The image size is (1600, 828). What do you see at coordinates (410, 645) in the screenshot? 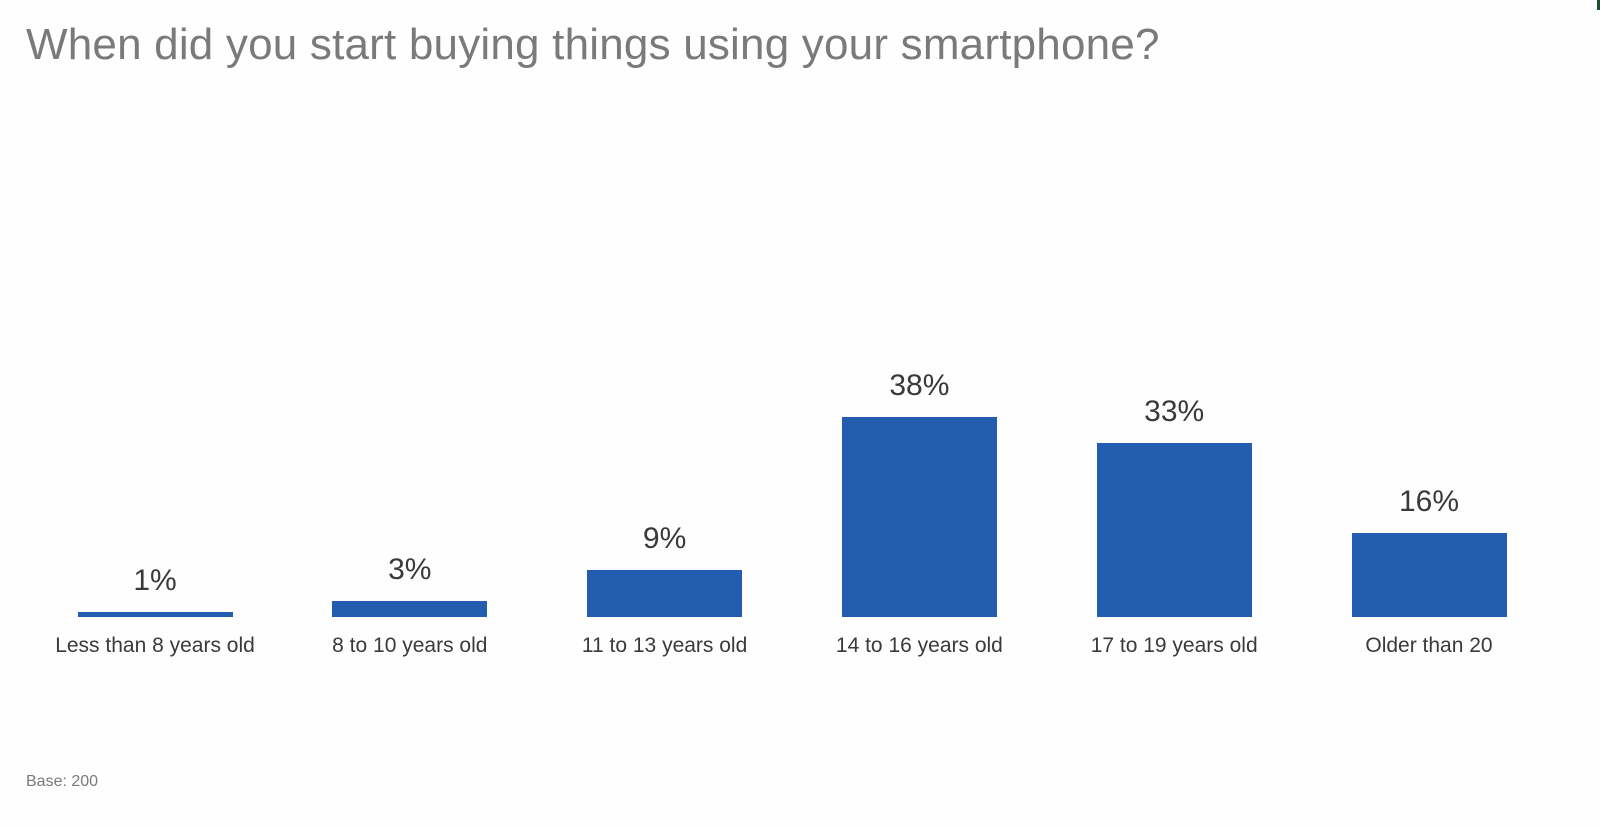
I see `category-label: 8 to 10 years old` at bounding box center [410, 645].